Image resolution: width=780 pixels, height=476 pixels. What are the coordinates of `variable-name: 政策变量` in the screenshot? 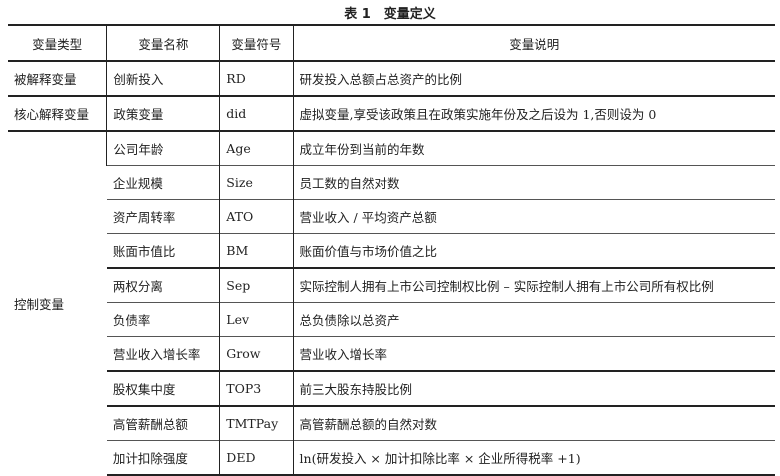 It's located at (163, 113).